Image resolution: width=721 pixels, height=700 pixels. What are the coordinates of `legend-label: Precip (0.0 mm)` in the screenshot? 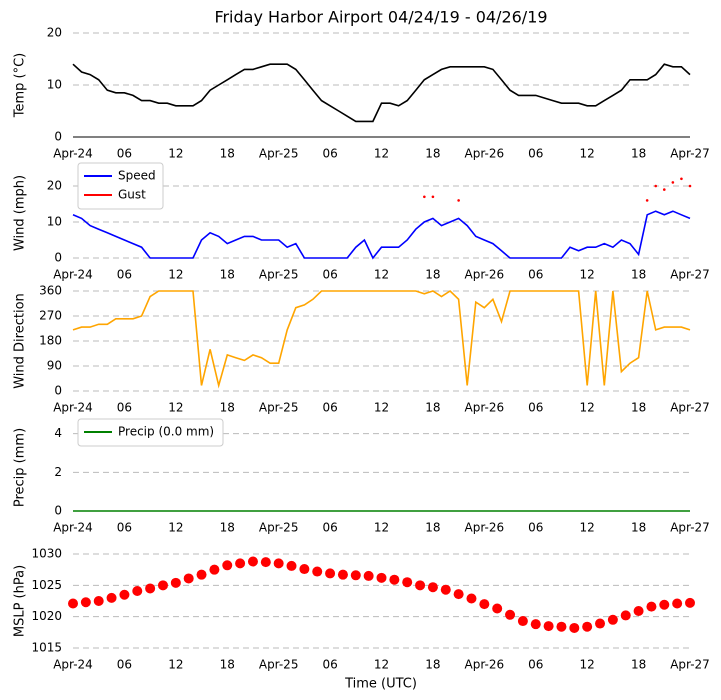 It's located at (166, 432).